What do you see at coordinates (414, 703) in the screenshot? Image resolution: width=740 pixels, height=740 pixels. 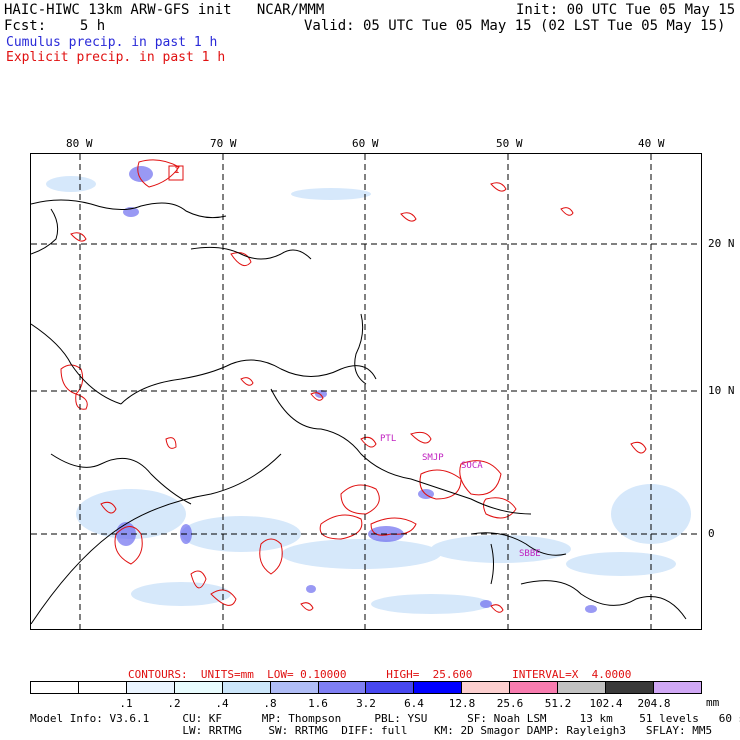 I see `colorbar-tick-label: 6.4` at bounding box center [414, 703].